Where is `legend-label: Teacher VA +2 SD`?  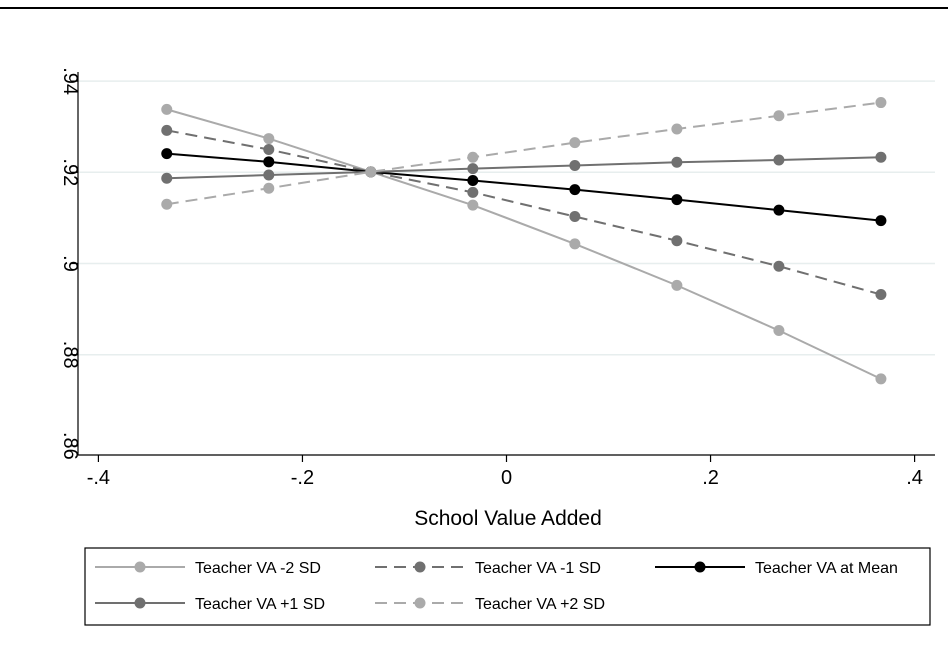 legend-label: Teacher VA +2 SD is located at coordinates (540, 604).